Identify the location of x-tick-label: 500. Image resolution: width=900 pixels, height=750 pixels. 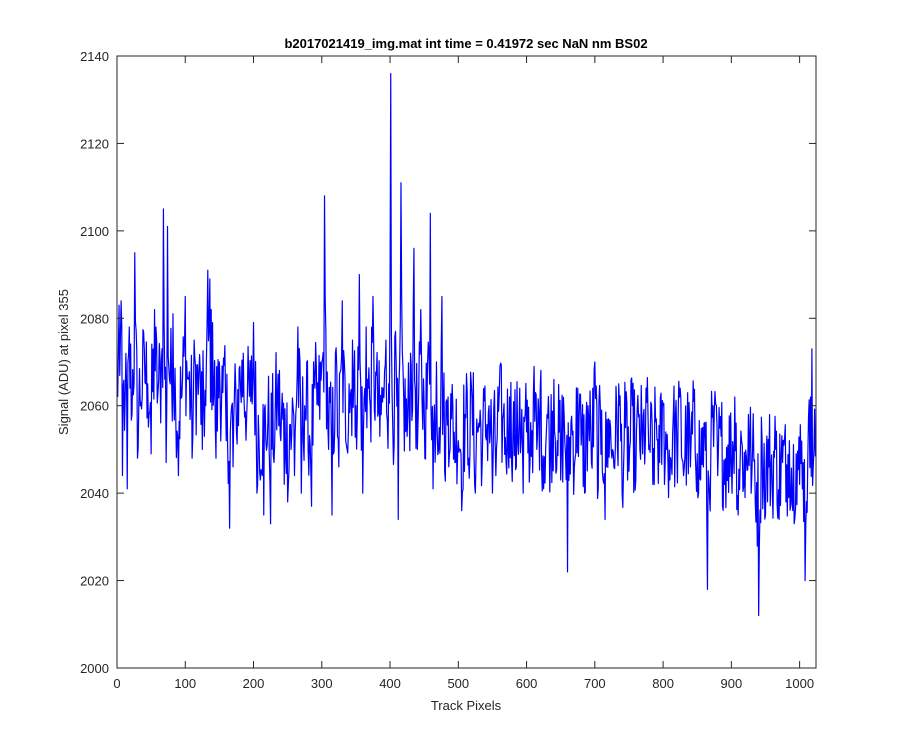
(458, 683).